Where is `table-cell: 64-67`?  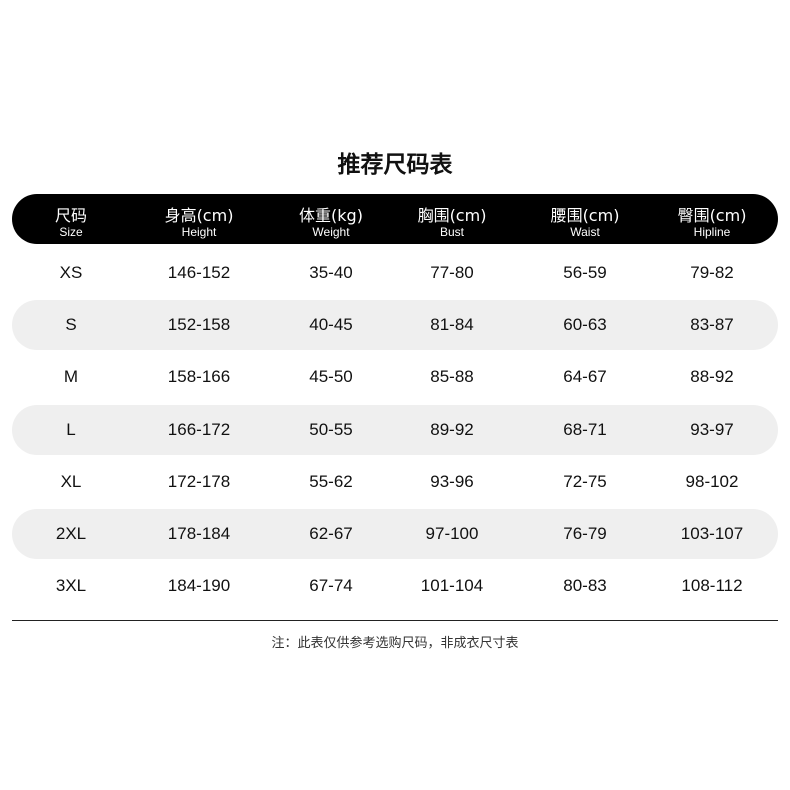
table-cell: 64-67 is located at coordinates (585, 377).